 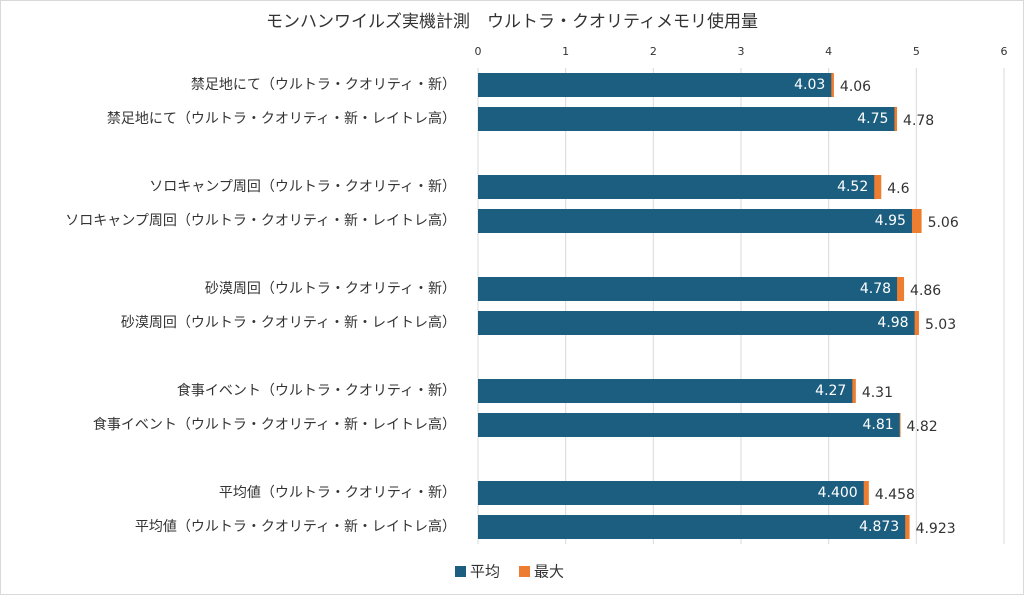 What do you see at coordinates (323, 85) in the screenshot?
I see `y-tick-label: 禁足地にて（ウルトラ・クオリティ・新）` at bounding box center [323, 85].